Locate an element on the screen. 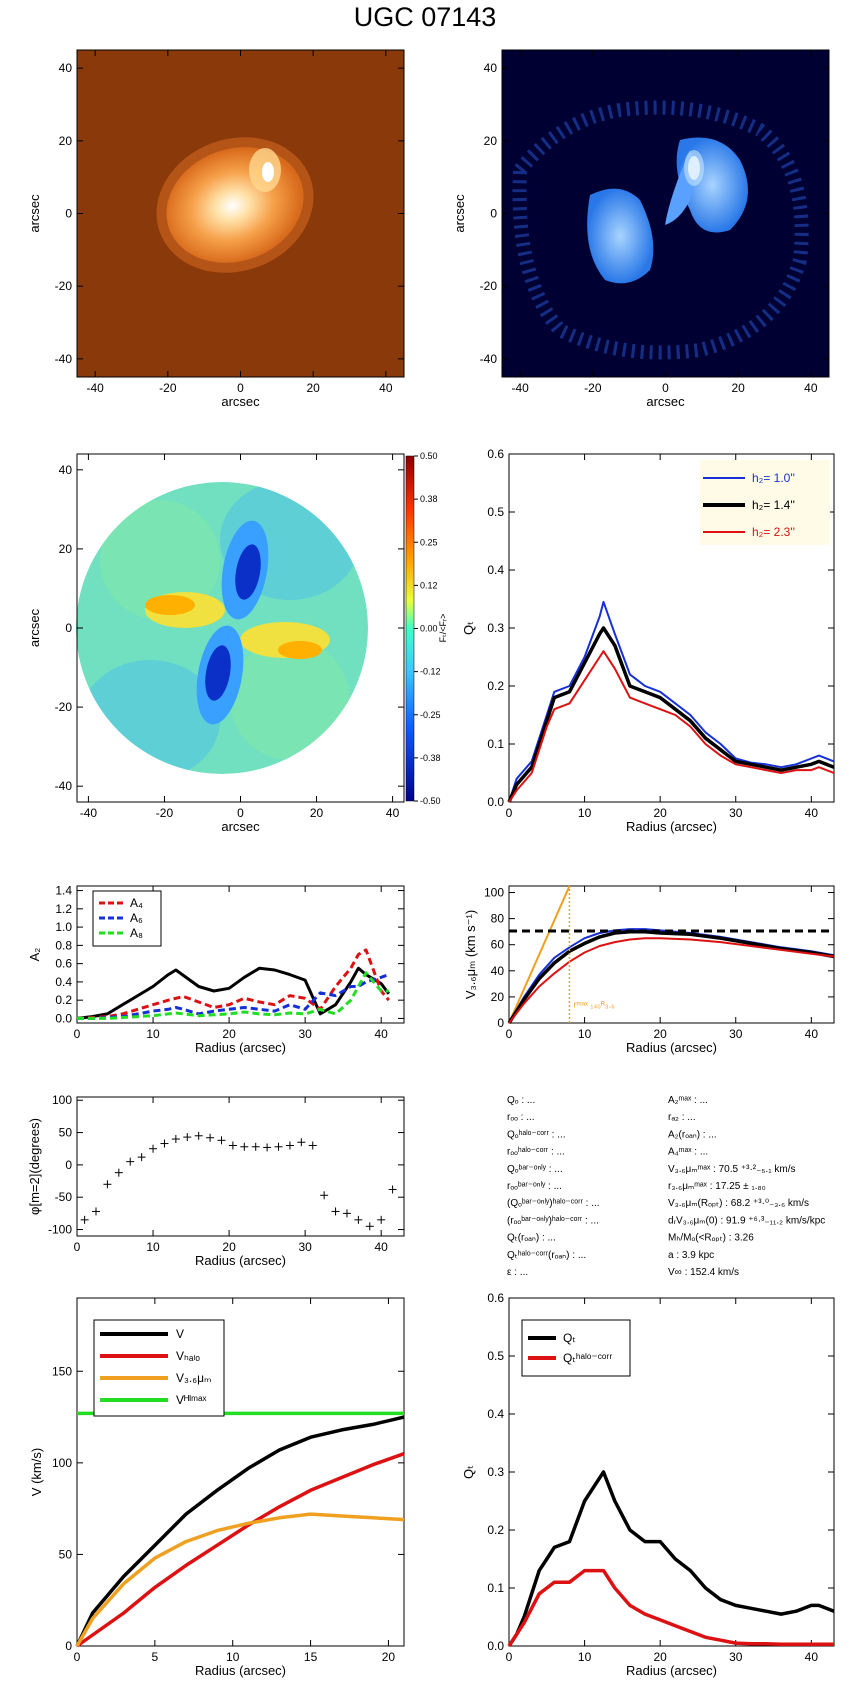 The height and width of the screenshot is (1700, 850). rot-line-red is located at coordinates (671, 980).